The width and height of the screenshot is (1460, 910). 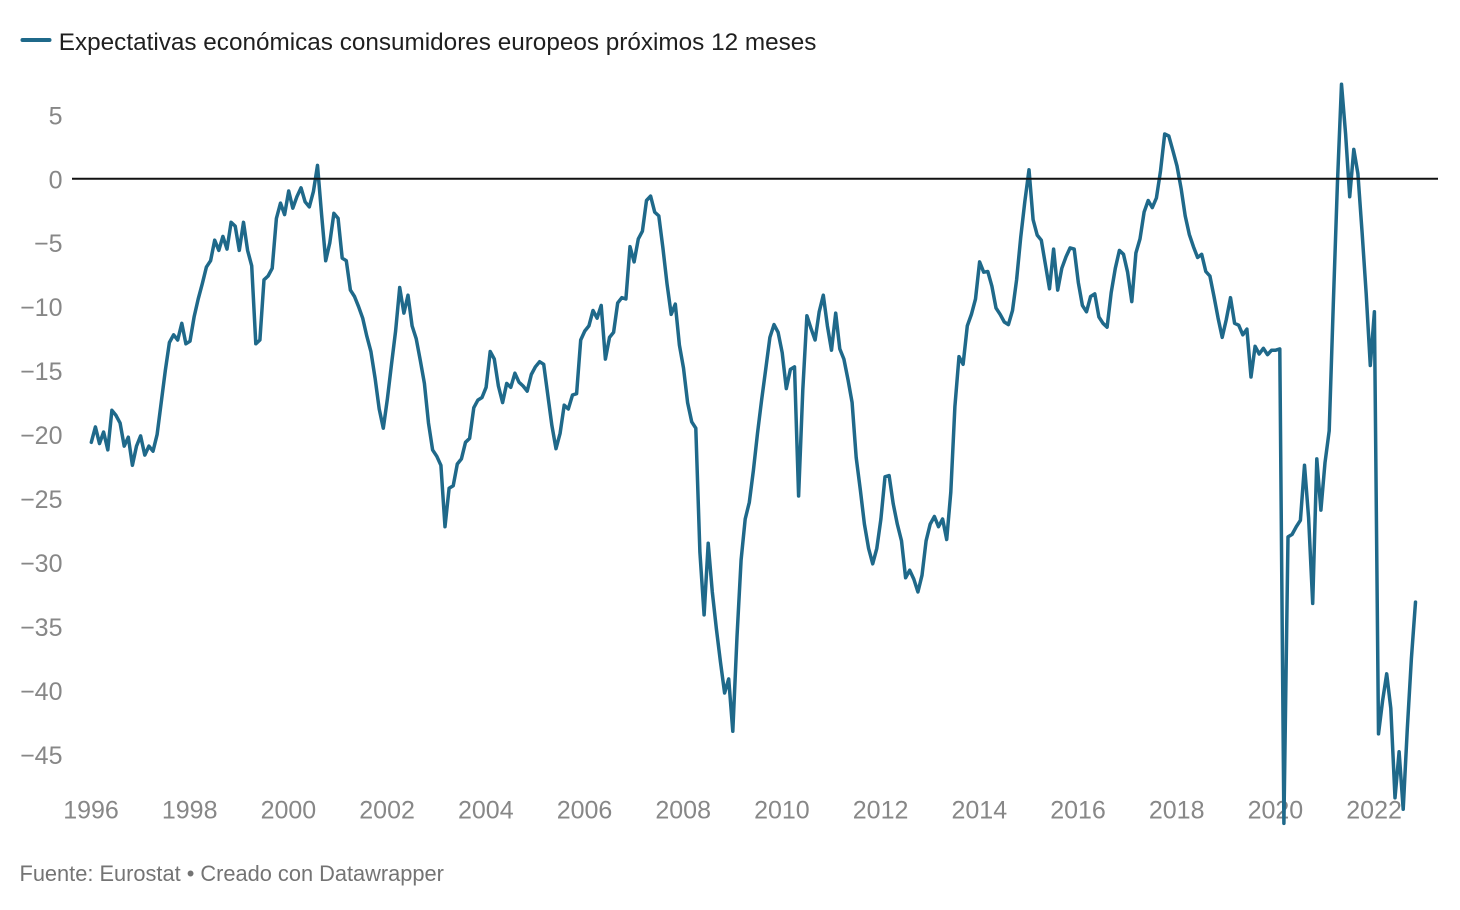 What do you see at coordinates (91, 810) in the screenshot?
I see `svg-text: 1996` at bounding box center [91, 810].